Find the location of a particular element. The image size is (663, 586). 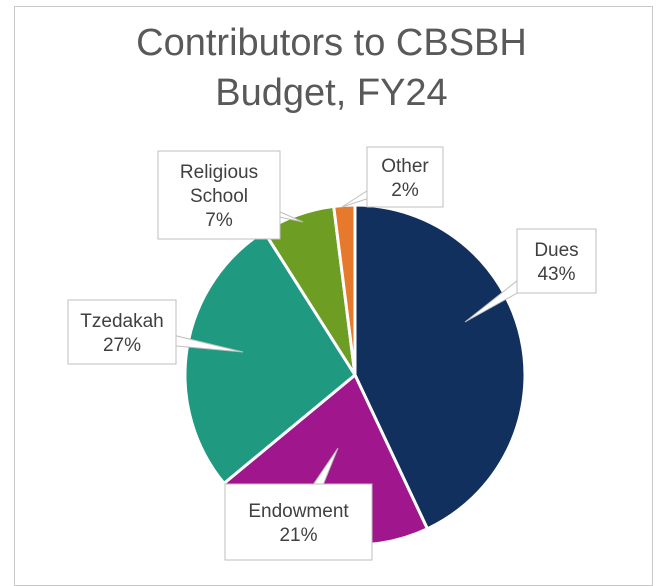

data-label-dues: Dues 43% is located at coordinates (530, 275).